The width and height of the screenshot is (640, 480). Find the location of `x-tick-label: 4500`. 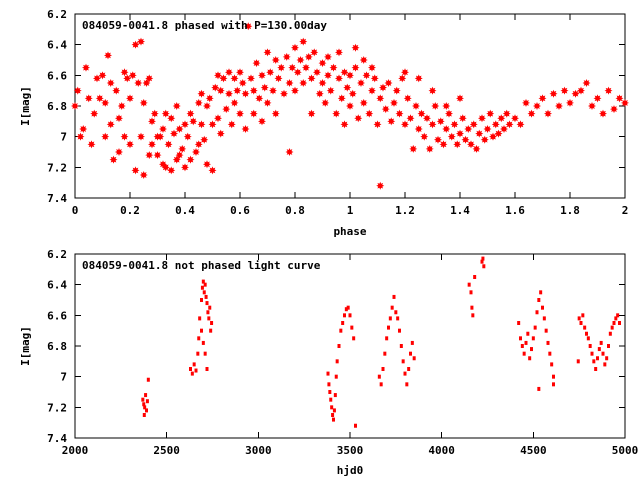

x-tick-label: 4500 is located at coordinates (533, 450).